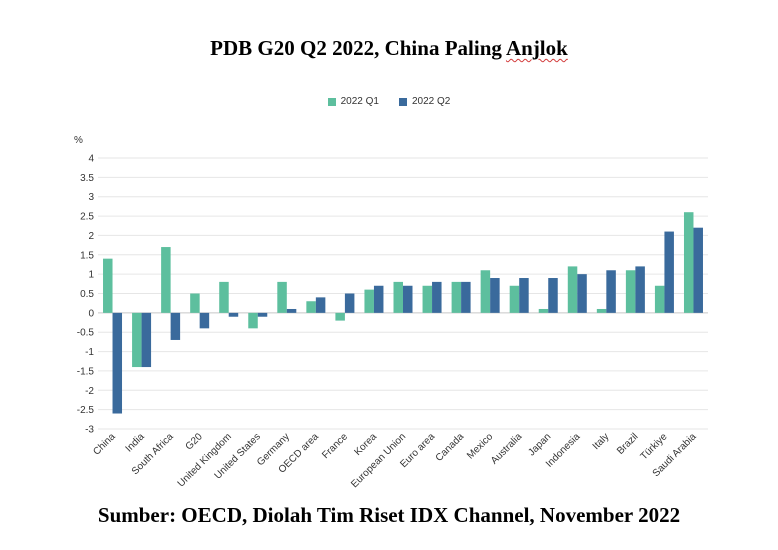 The width and height of the screenshot is (778, 550). What do you see at coordinates (365, 444) in the screenshot?
I see `x-tick-label: Korea` at bounding box center [365, 444].